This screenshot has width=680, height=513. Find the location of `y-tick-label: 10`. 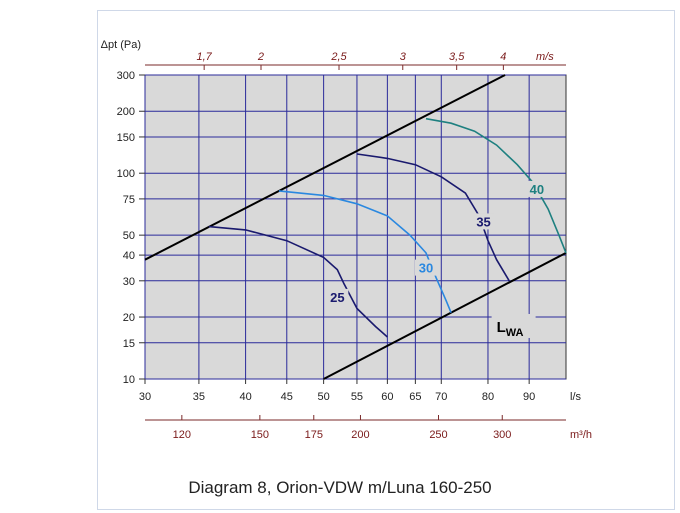

y-tick-label: 10 is located at coordinates (129, 380).